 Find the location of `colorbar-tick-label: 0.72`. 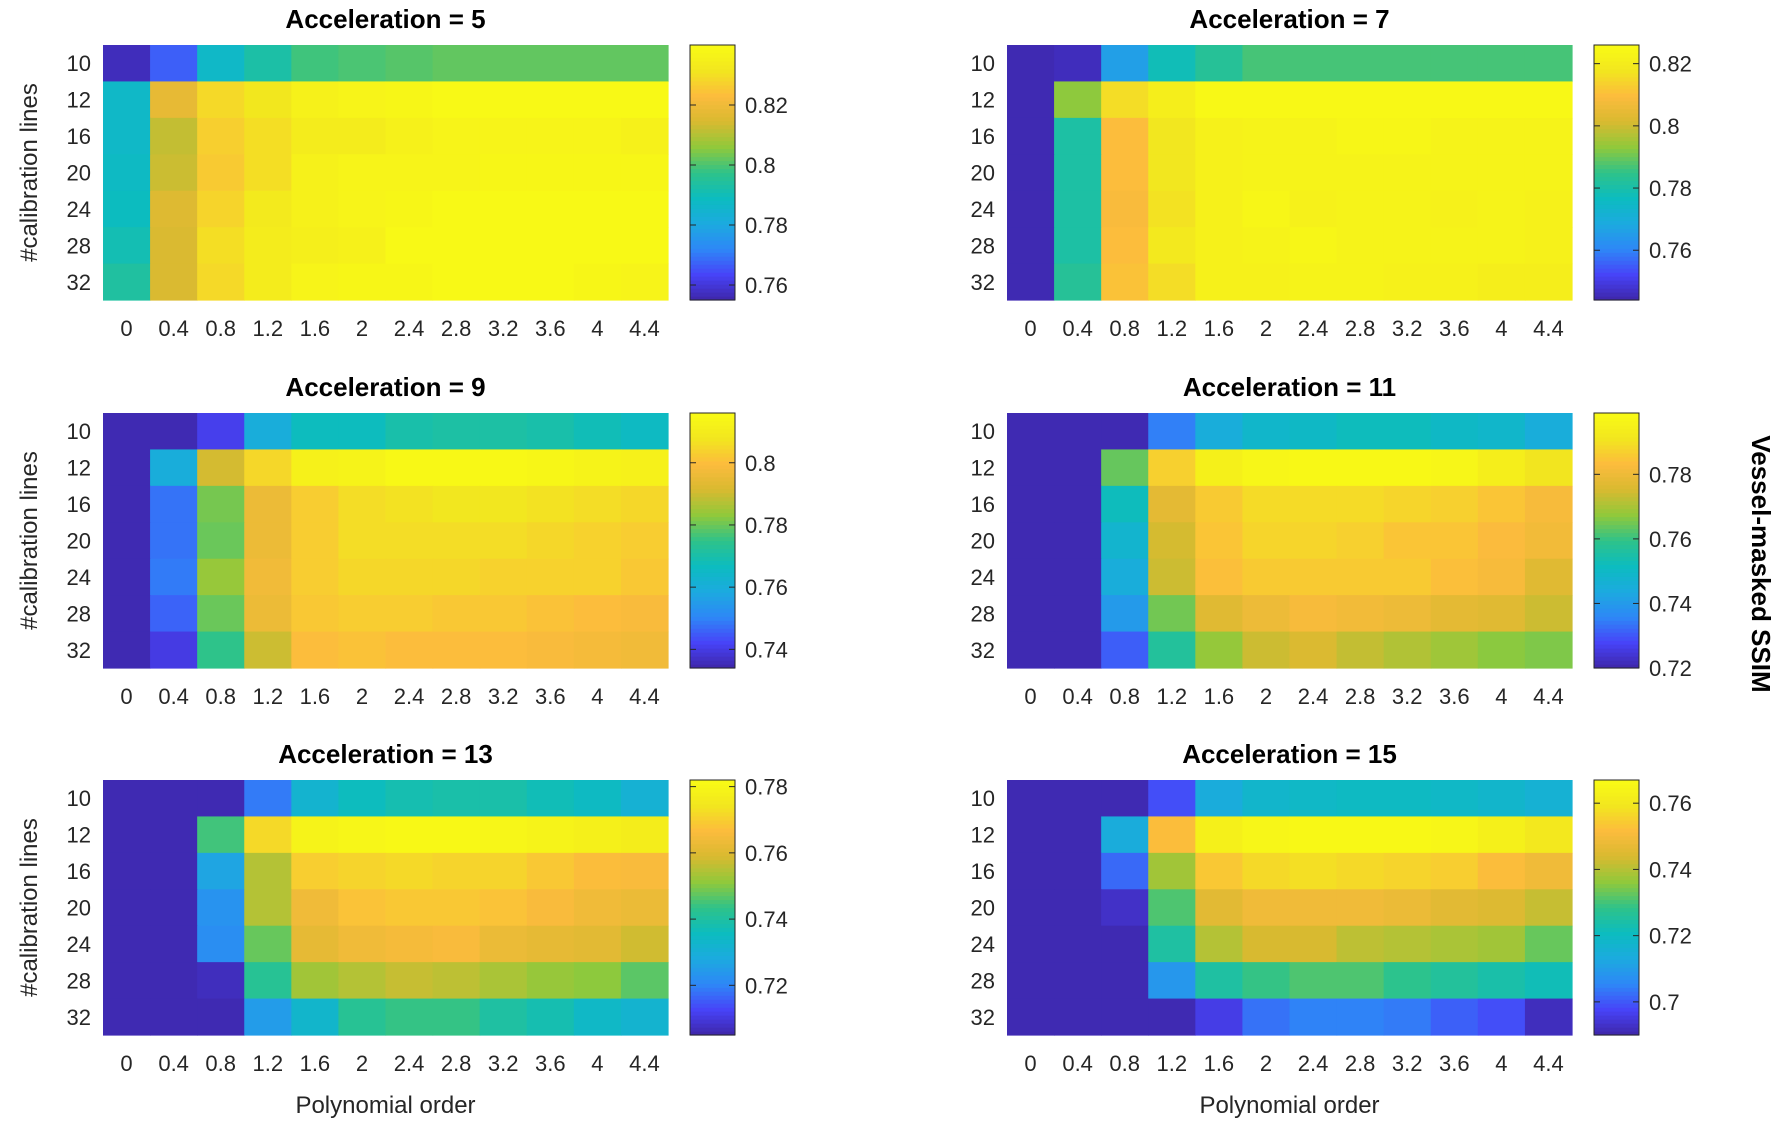

colorbar-tick-label: 0.72 is located at coordinates (1670, 668).